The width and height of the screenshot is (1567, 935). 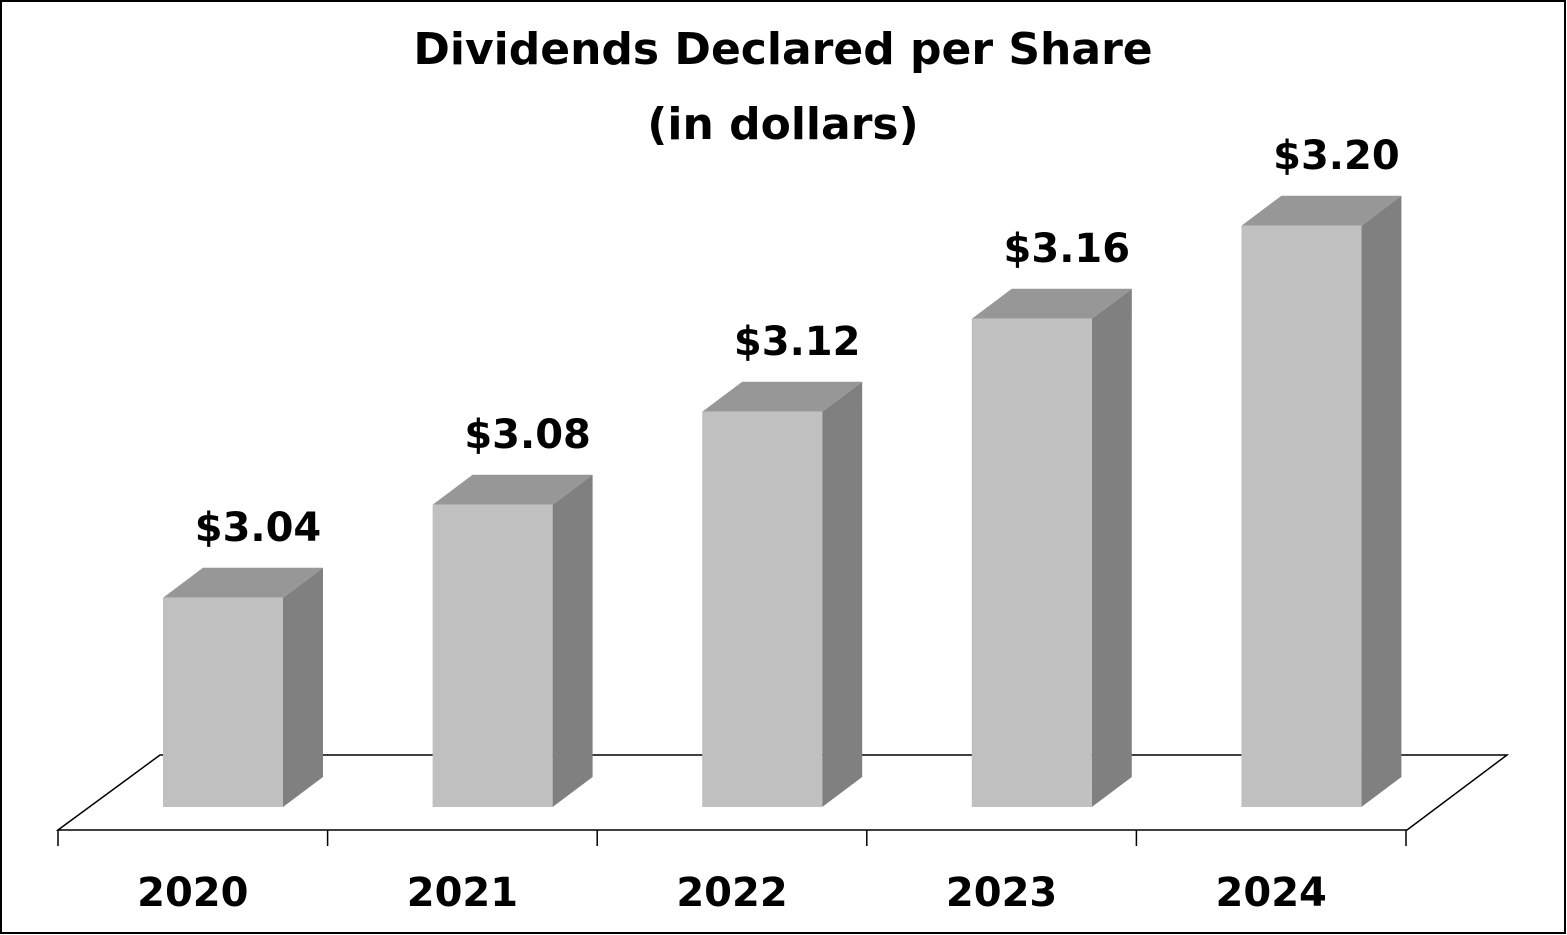 I want to click on x-tick-label: 2021, so click(x=462, y=893).